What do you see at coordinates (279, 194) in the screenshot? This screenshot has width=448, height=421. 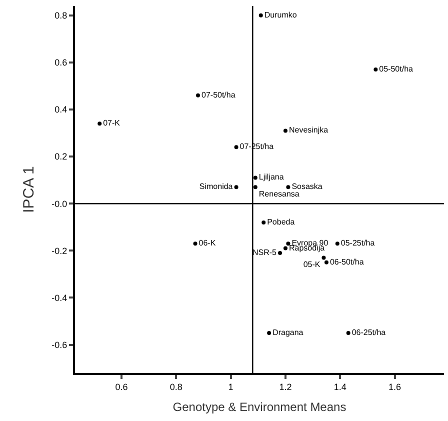 I see `series-label: Renesansa` at bounding box center [279, 194].